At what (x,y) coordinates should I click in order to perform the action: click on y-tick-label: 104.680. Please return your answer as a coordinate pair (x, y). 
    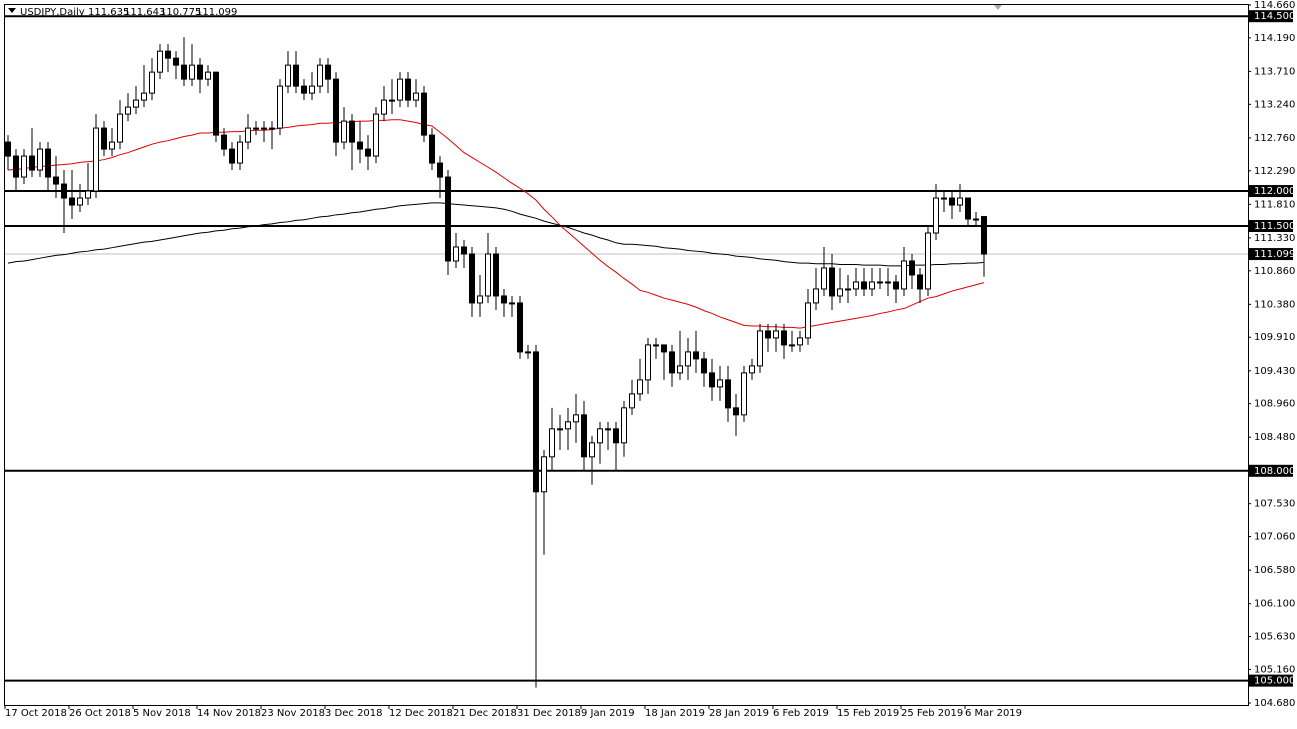
    Looking at the image, I should click on (1274, 703).